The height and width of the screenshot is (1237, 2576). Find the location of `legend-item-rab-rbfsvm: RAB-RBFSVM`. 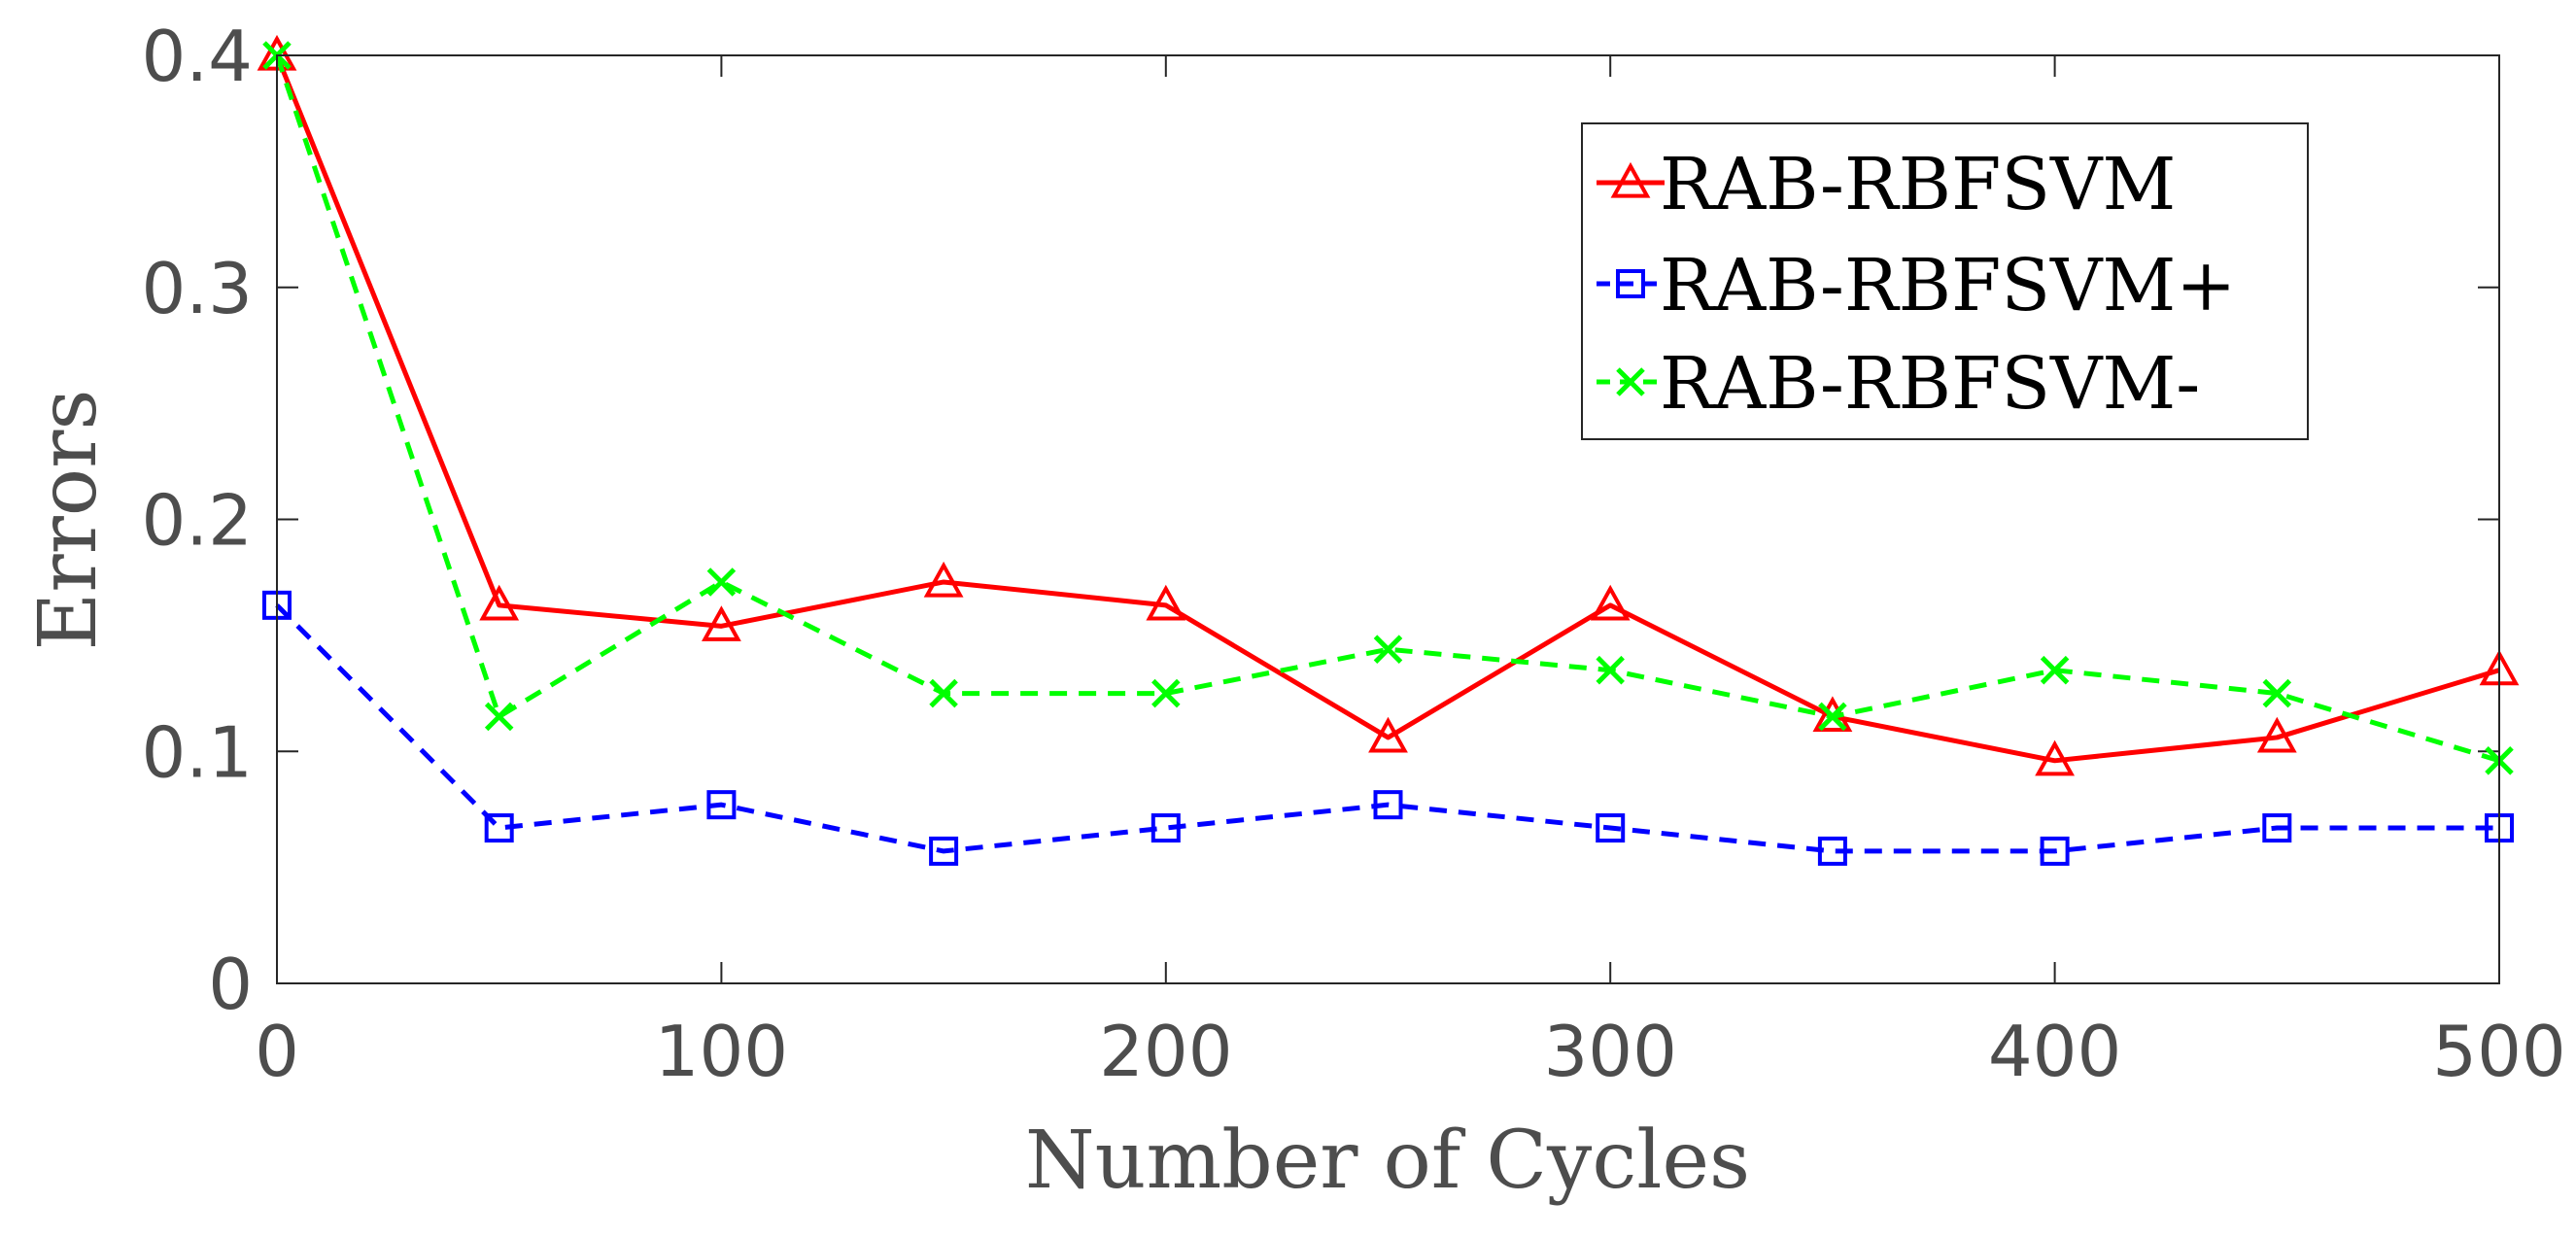

legend-item-rab-rbfsvm: RAB-RBFSVM is located at coordinates (1886, 184).